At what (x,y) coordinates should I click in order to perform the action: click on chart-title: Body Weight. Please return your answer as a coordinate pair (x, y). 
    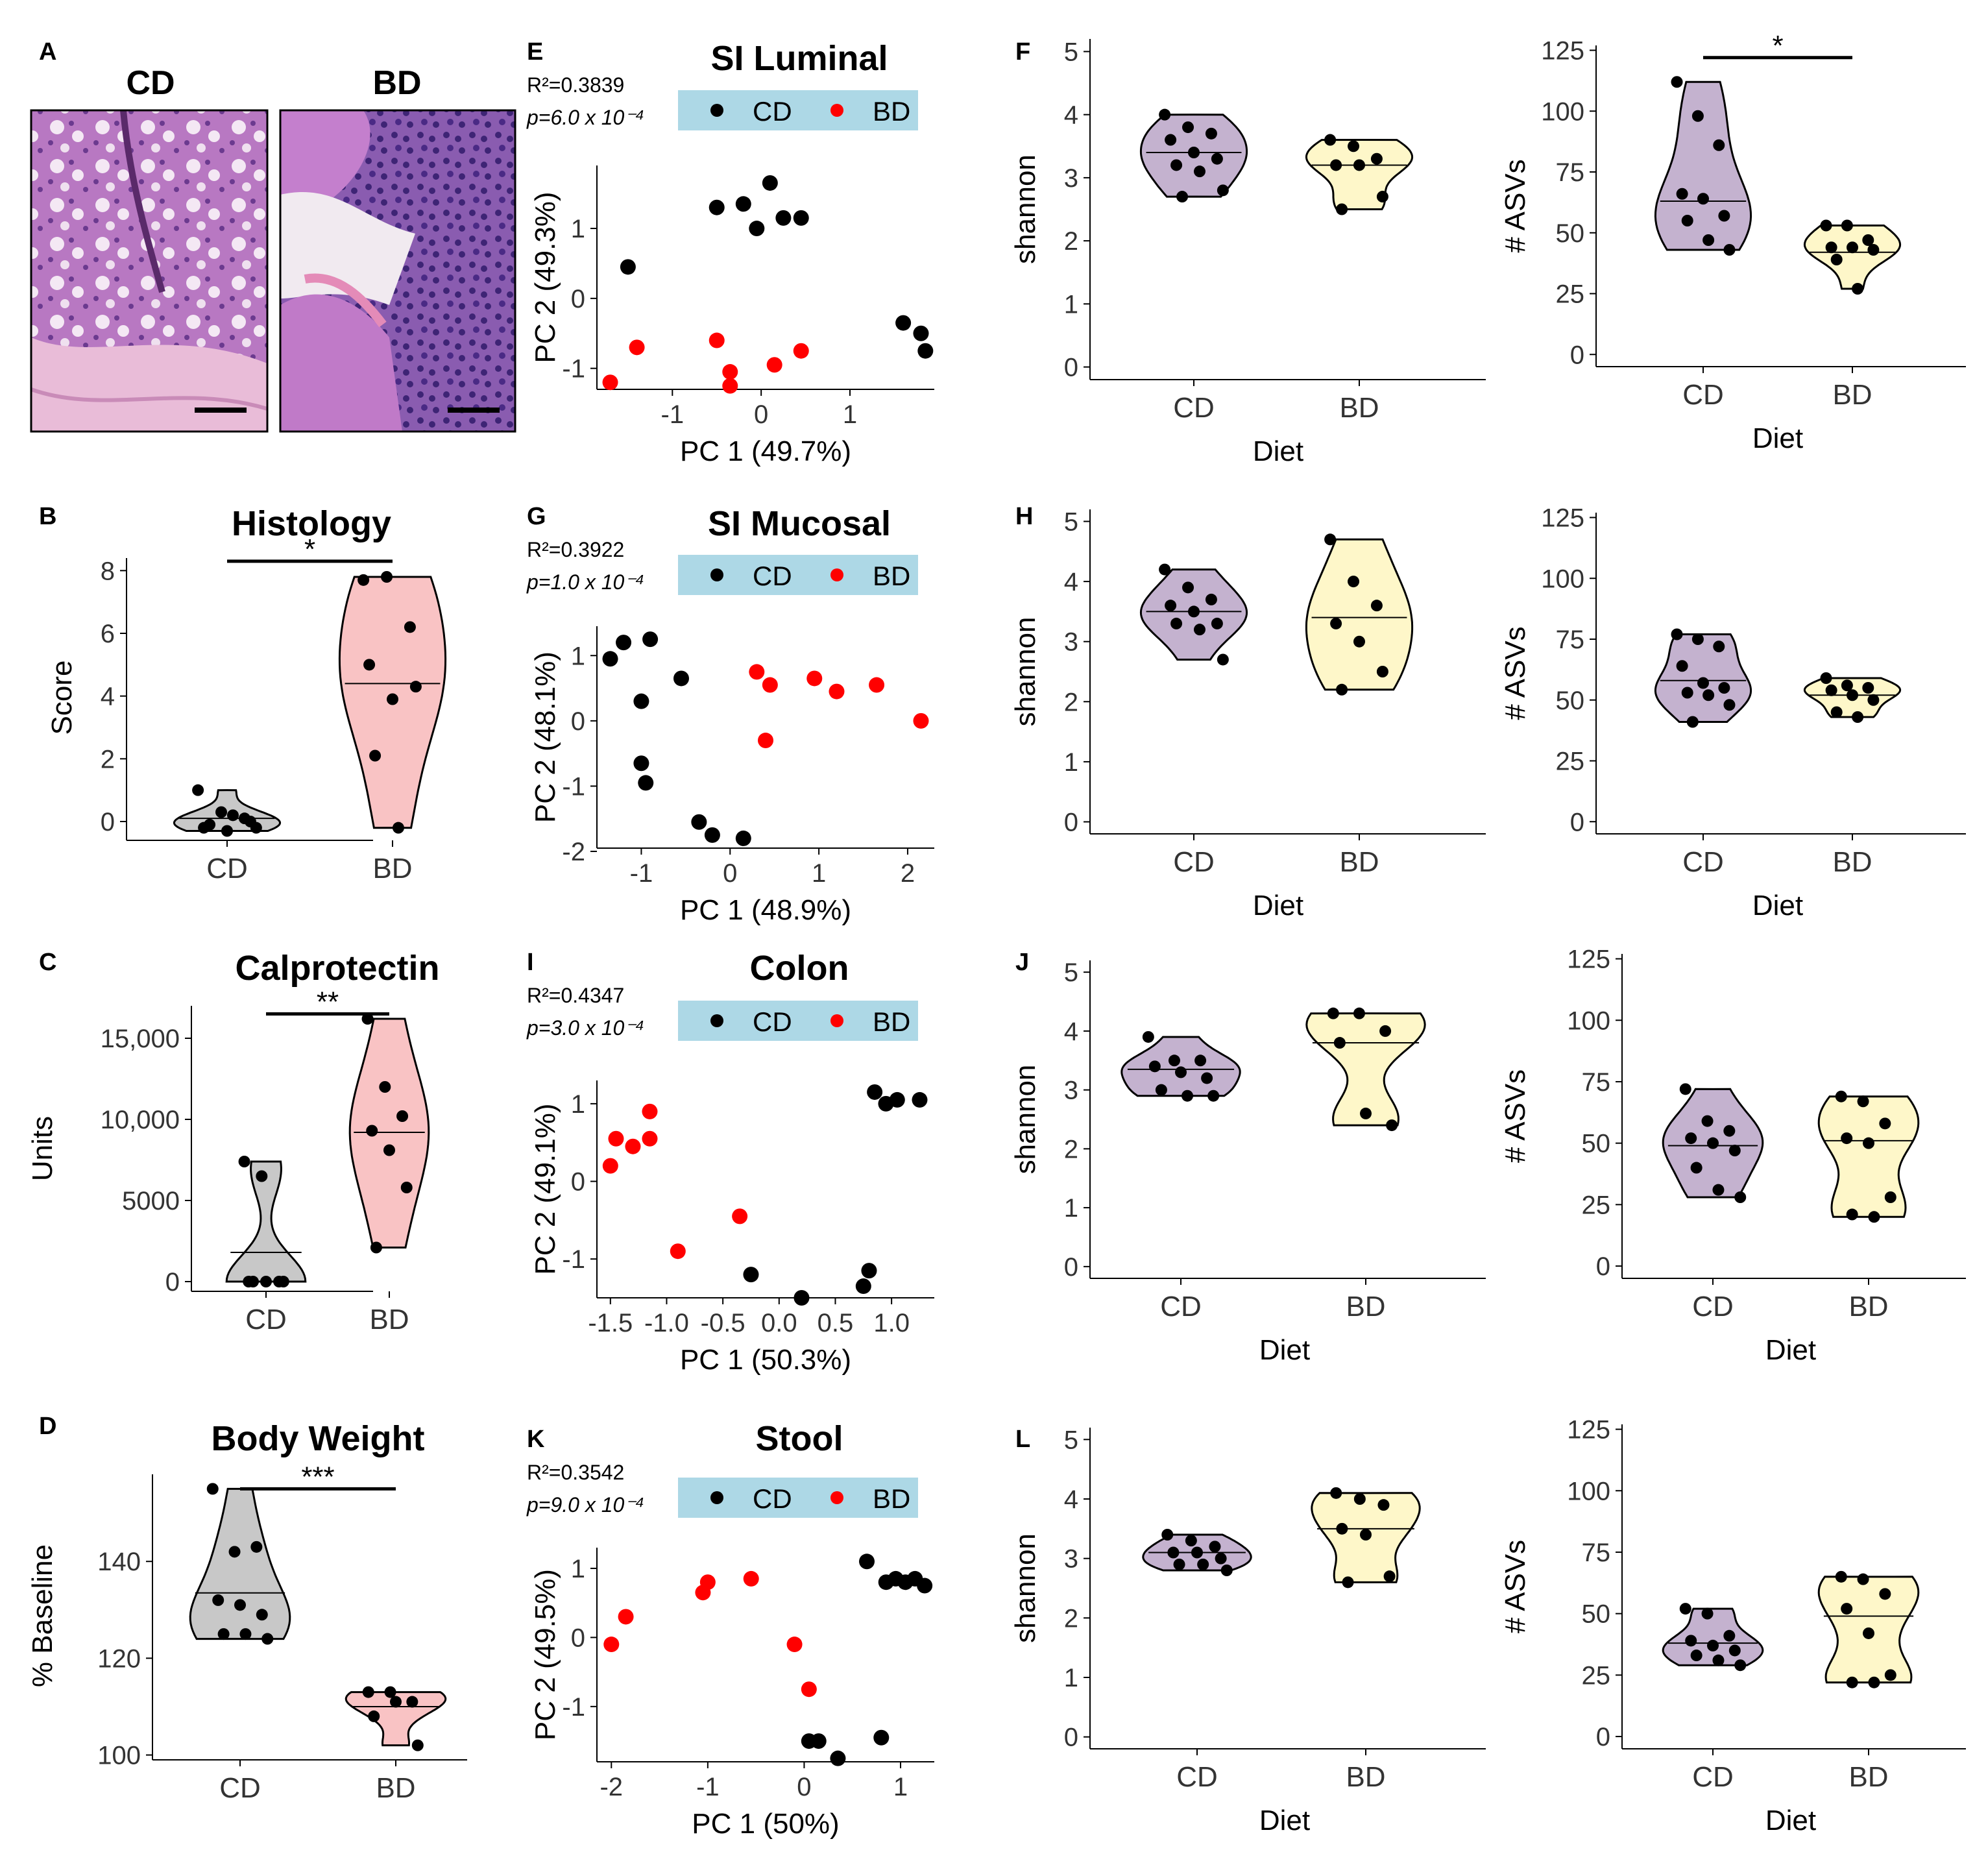
    Looking at the image, I should click on (318, 1438).